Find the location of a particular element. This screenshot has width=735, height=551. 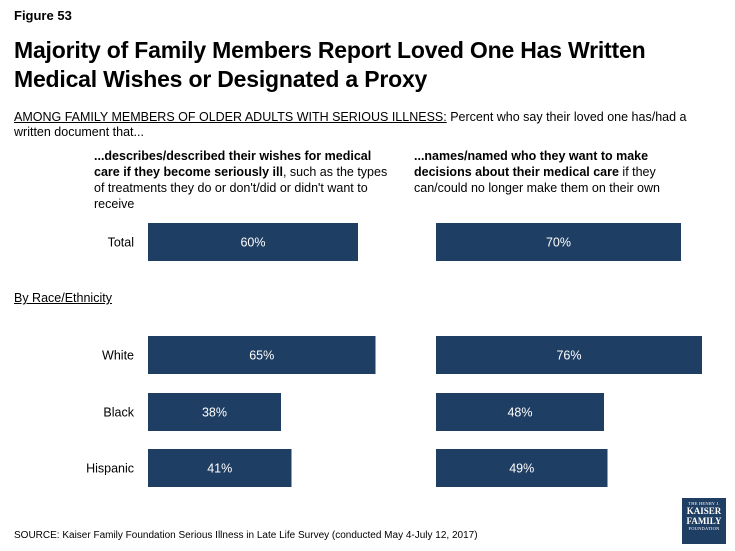

data-label-hispanic-series-2: 49% is located at coordinates (521, 469).